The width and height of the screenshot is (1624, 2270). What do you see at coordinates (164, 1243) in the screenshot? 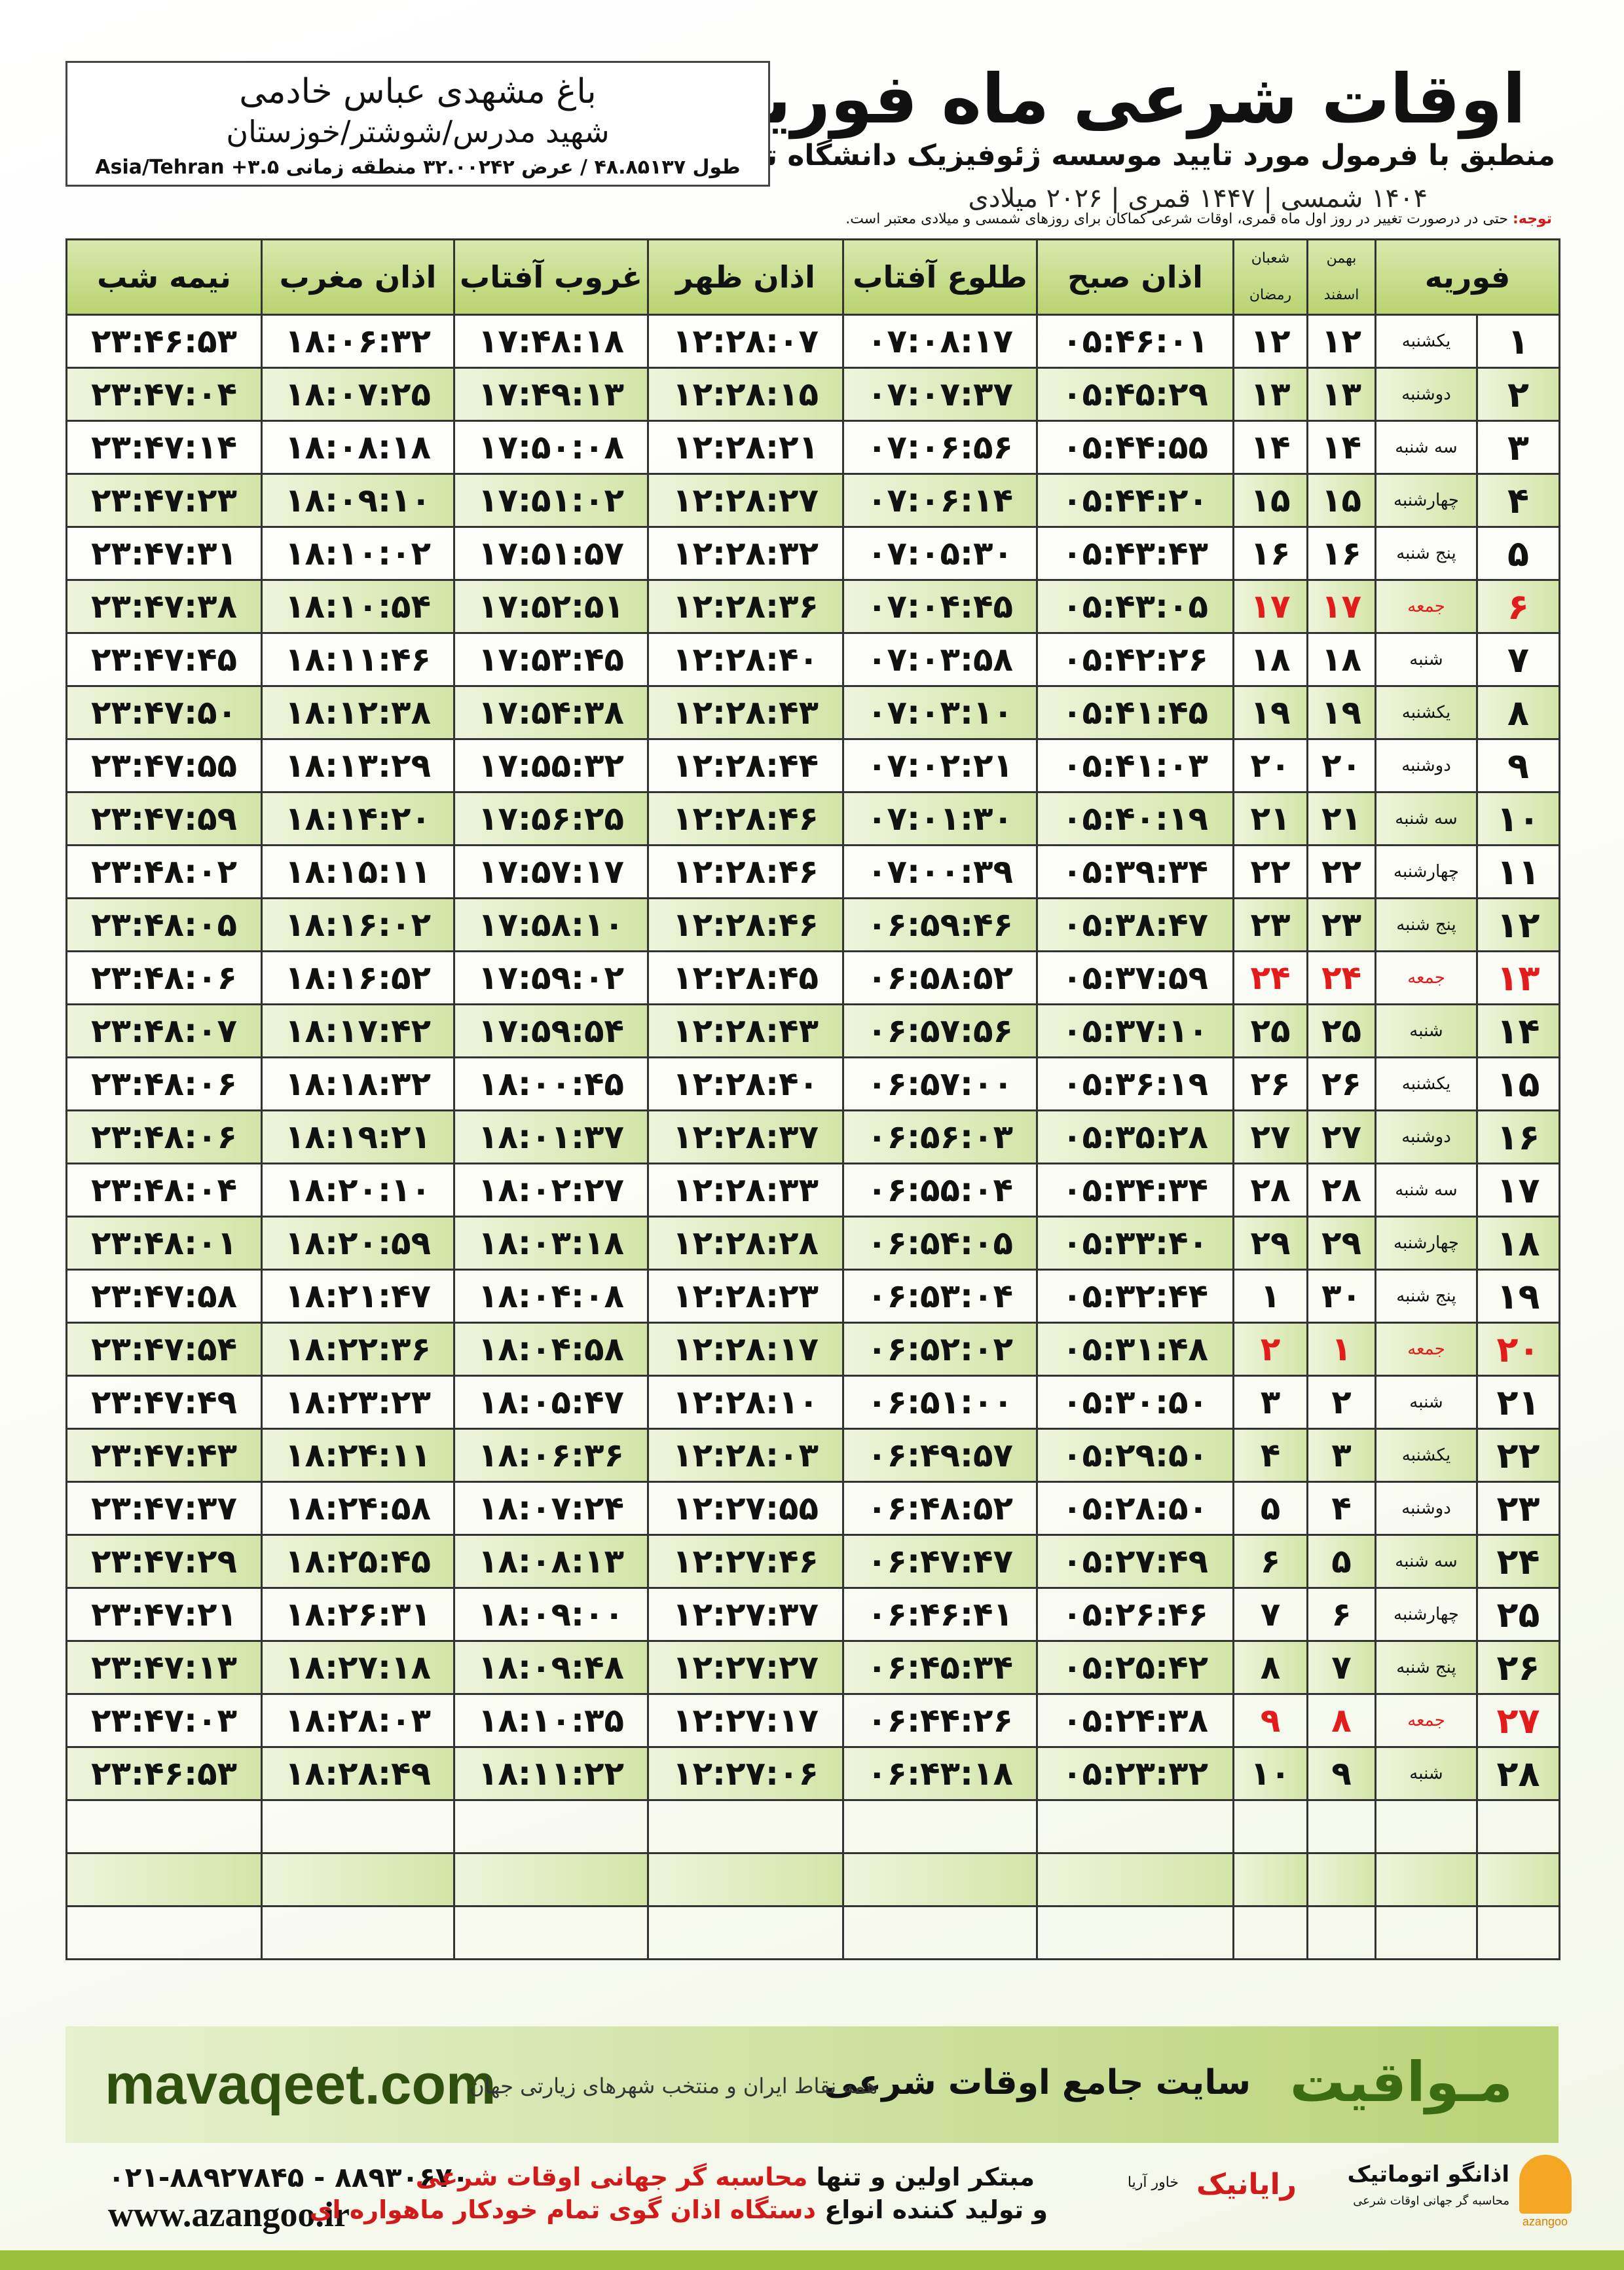
I see `time: ۲۳:۴۸:۰۱` at bounding box center [164, 1243].